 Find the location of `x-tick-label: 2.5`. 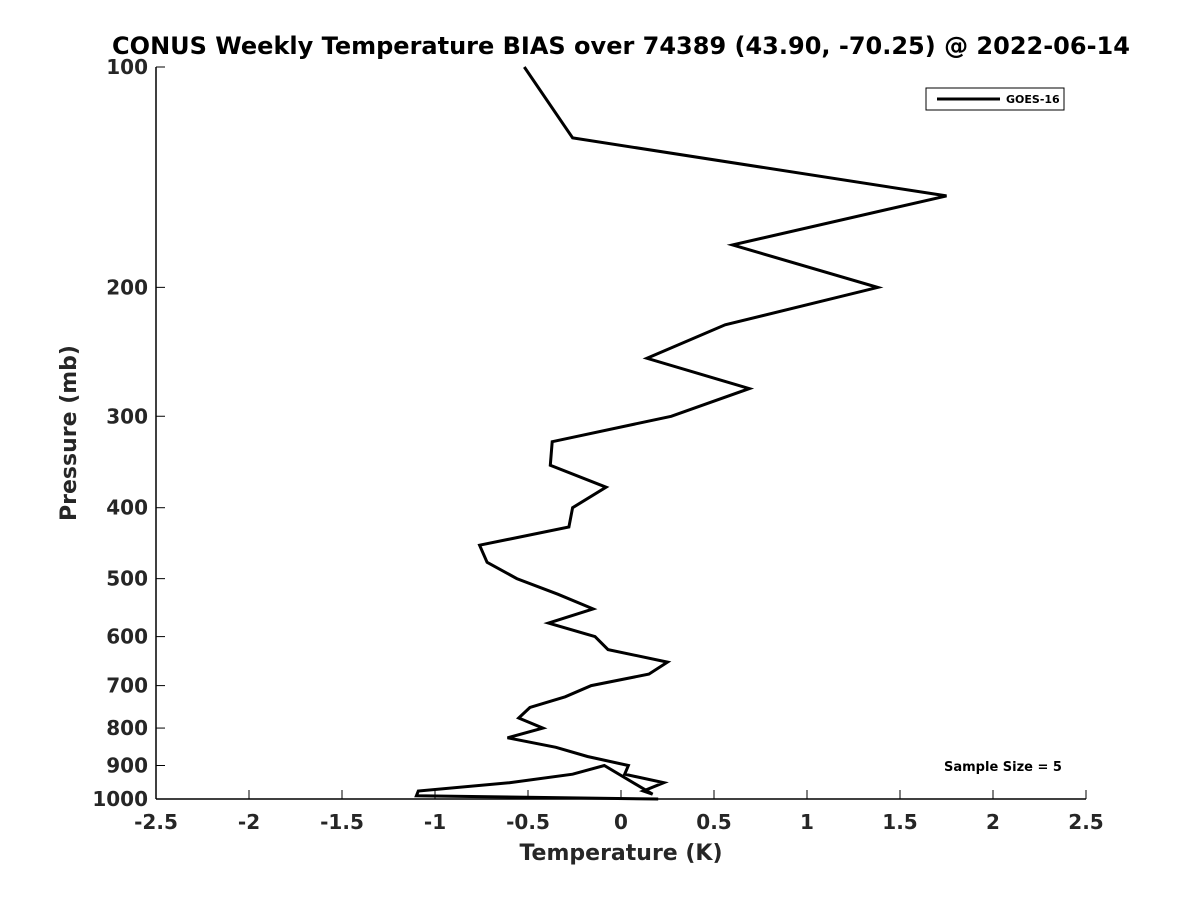

x-tick-label: 2.5 is located at coordinates (1085, 822).